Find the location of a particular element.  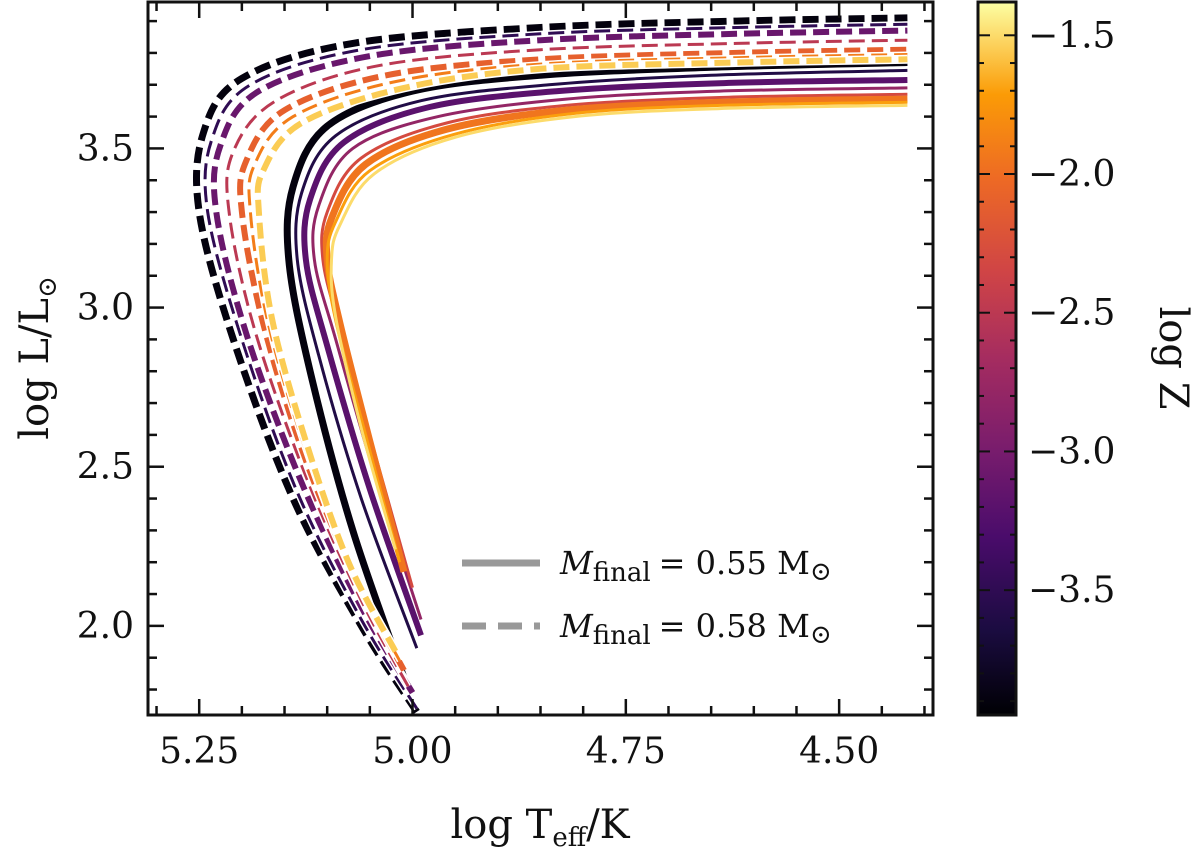

cbar-tick-label-4: −3.5 is located at coordinates (1071, 590).